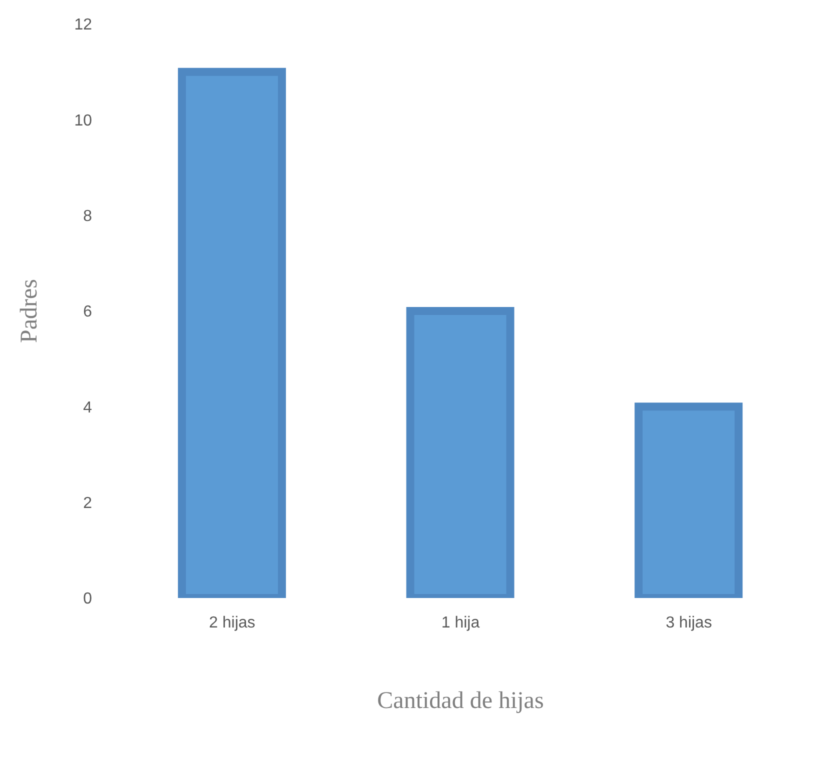 The width and height of the screenshot is (831, 757). I want to click on y-tick-label: 2, so click(87, 503).